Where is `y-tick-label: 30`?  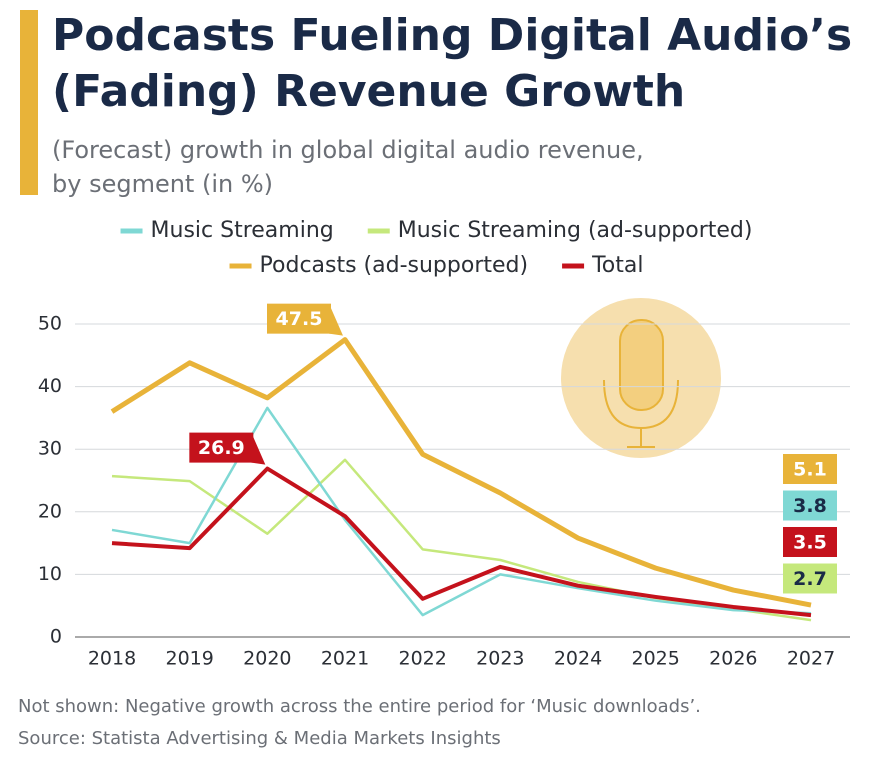 y-tick-label: 30 is located at coordinates (50, 449).